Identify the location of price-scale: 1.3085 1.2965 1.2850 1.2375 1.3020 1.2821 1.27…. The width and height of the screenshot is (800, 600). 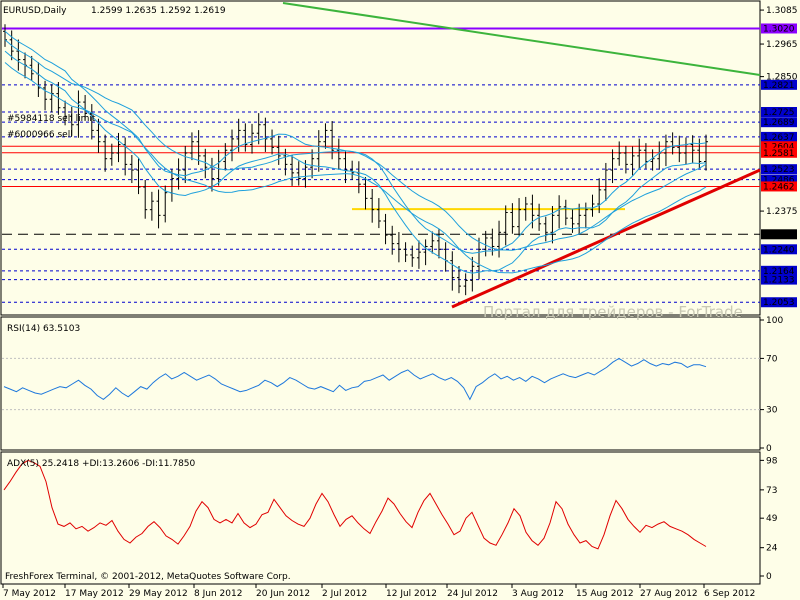
(779, 157).